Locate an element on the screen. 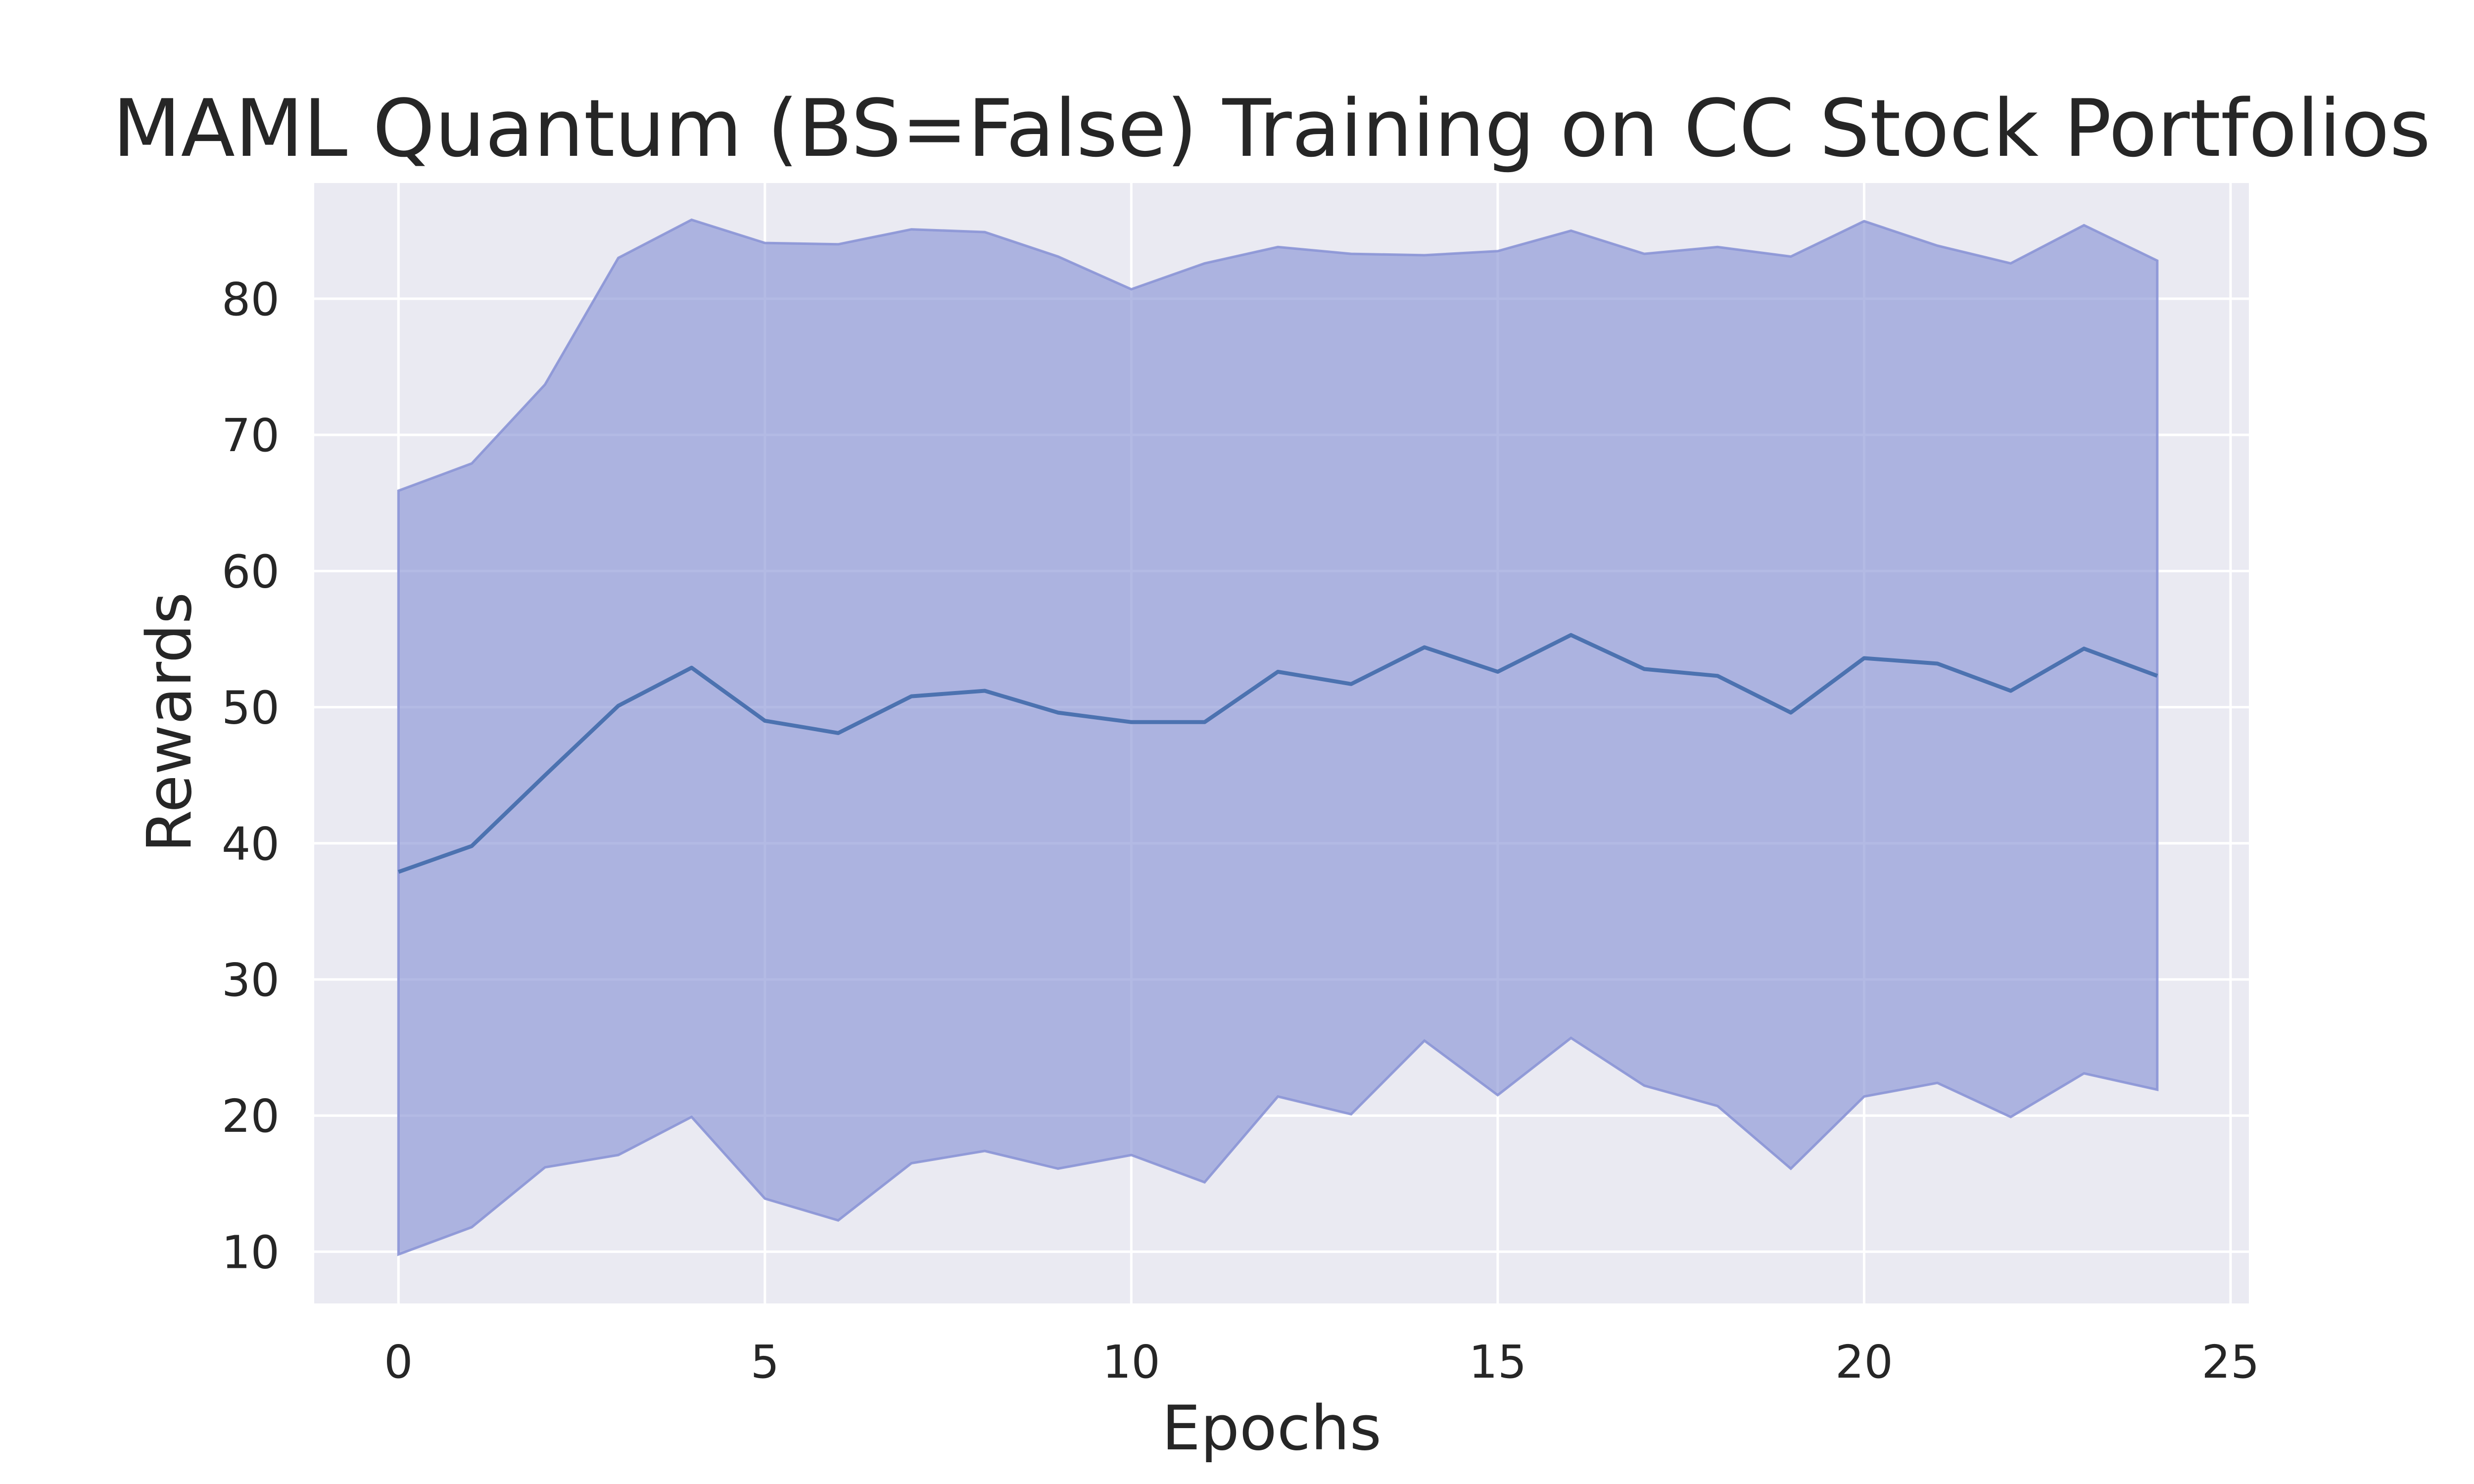 The width and height of the screenshot is (2474, 1484). line-layer is located at coordinates (1277, 753).